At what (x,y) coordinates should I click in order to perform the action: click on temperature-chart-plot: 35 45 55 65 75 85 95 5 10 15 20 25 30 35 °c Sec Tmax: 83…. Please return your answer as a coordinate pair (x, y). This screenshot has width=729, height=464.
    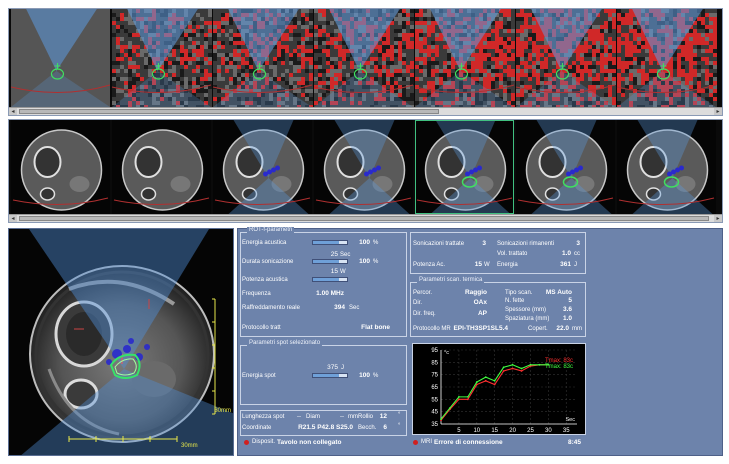
    Looking at the image, I should click on (504, 391).